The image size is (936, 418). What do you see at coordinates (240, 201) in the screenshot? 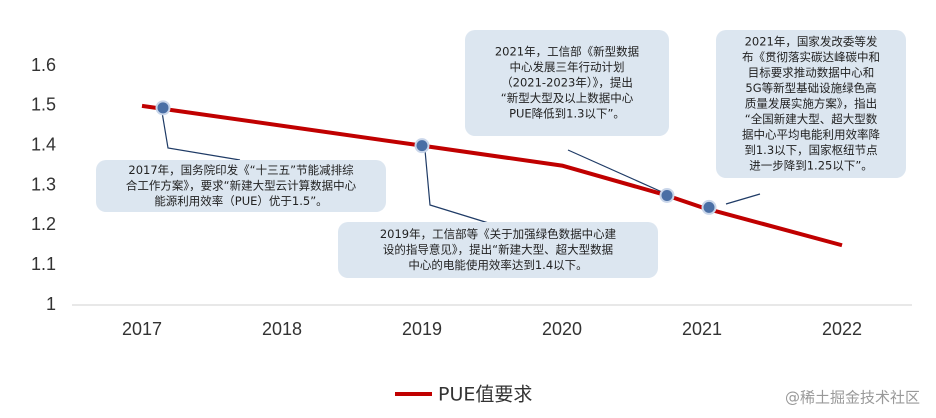
I see `annotation-text: 能源利用效率（PUE）优于1.5”。` at bounding box center [240, 201].